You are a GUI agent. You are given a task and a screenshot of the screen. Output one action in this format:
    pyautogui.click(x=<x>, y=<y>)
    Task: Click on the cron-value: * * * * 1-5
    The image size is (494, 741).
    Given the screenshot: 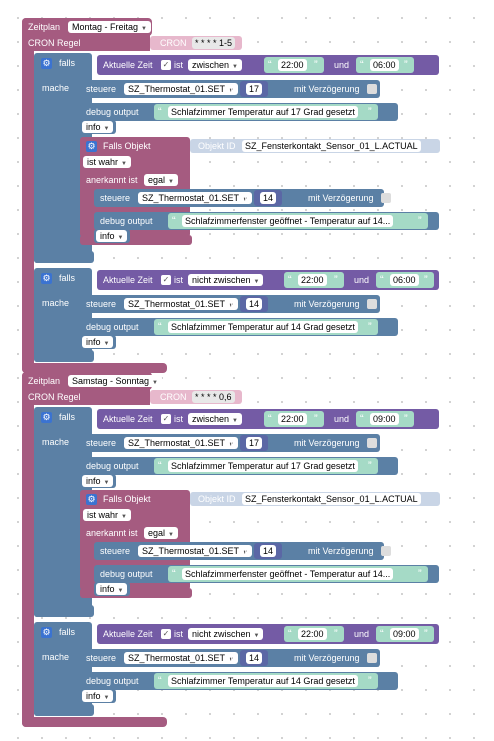 What is the action you would take?
    pyautogui.click(x=214, y=43)
    